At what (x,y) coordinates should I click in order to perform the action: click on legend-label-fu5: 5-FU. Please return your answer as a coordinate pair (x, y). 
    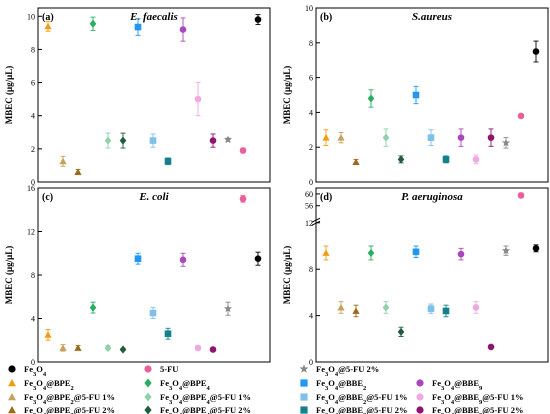
    Looking at the image, I should click on (169, 369).